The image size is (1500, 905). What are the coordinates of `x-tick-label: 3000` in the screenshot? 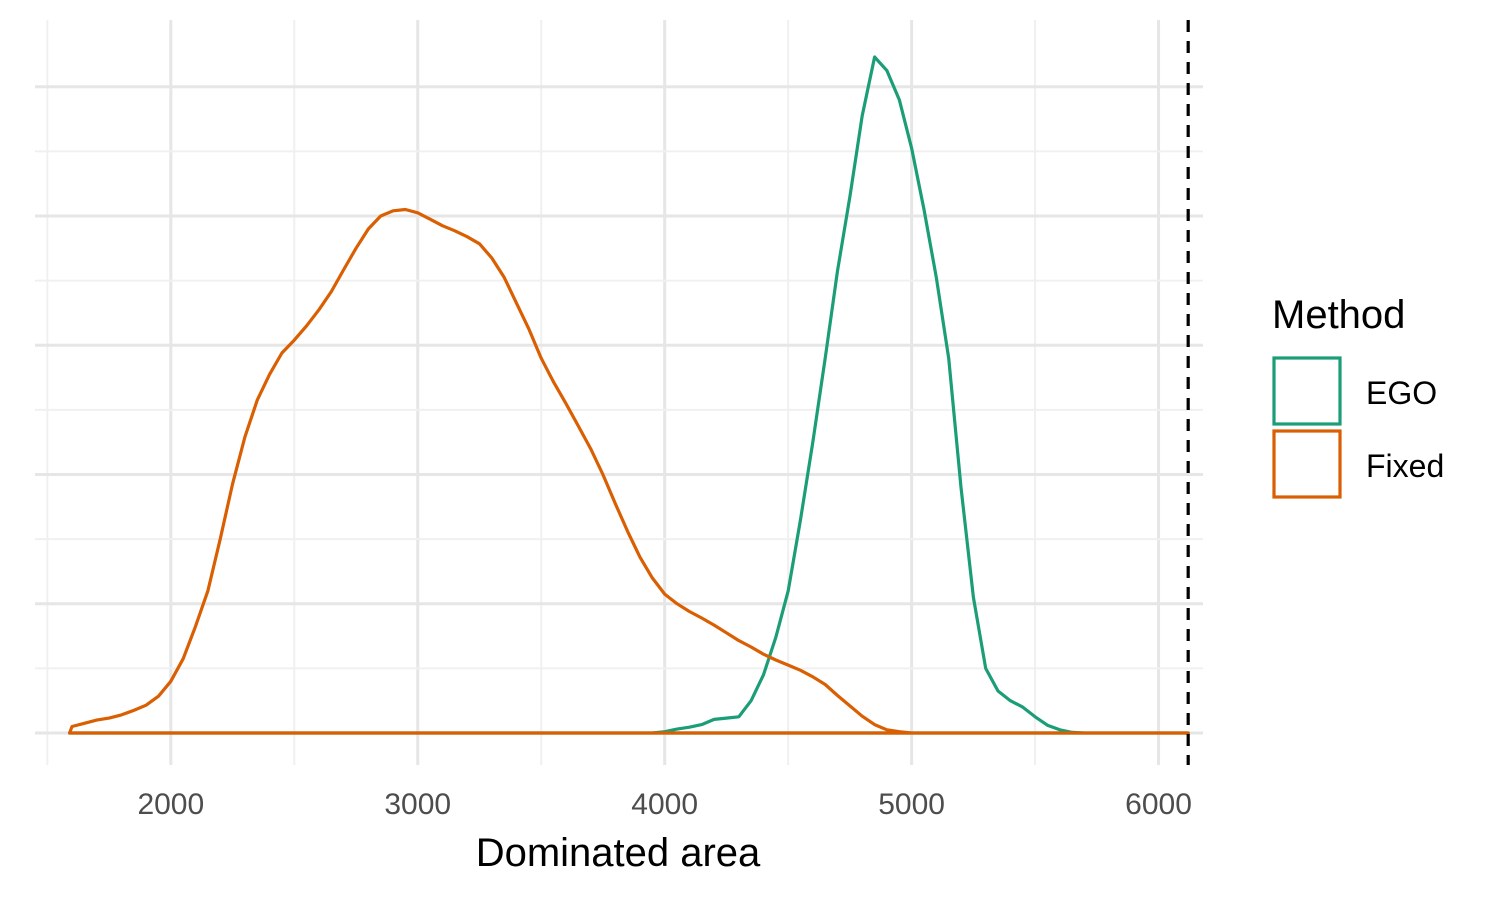 It's located at (417, 804).